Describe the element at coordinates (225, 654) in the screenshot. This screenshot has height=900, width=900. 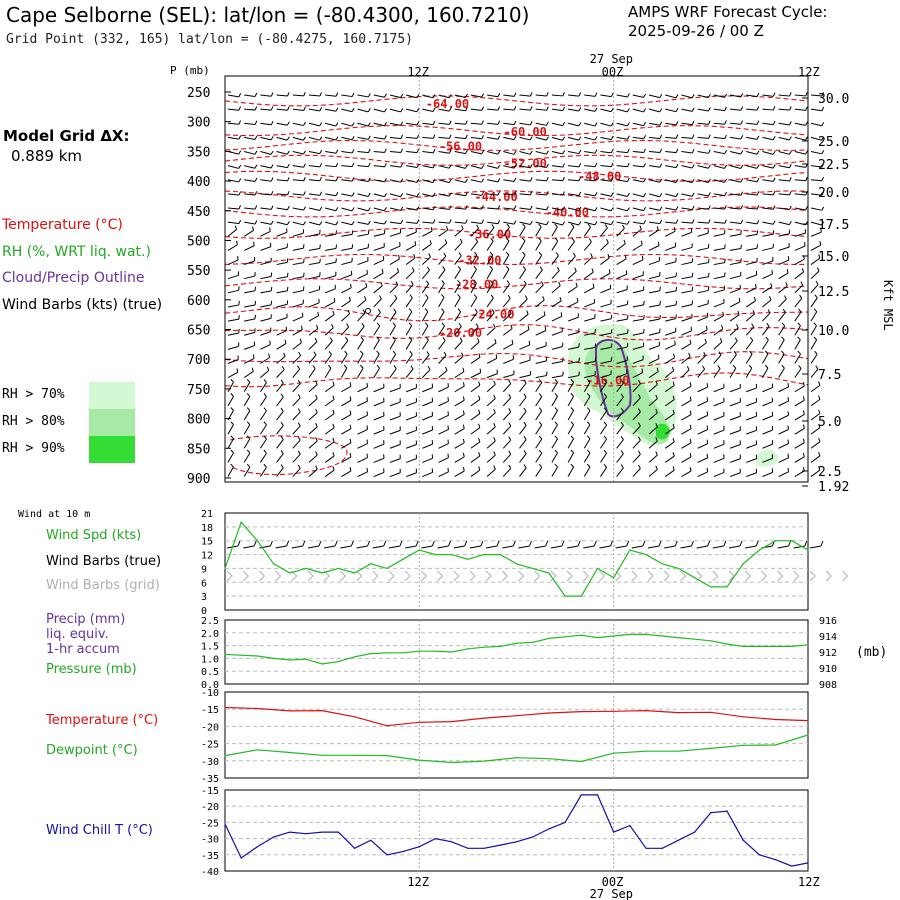
I see `pressure-line-point` at that location.